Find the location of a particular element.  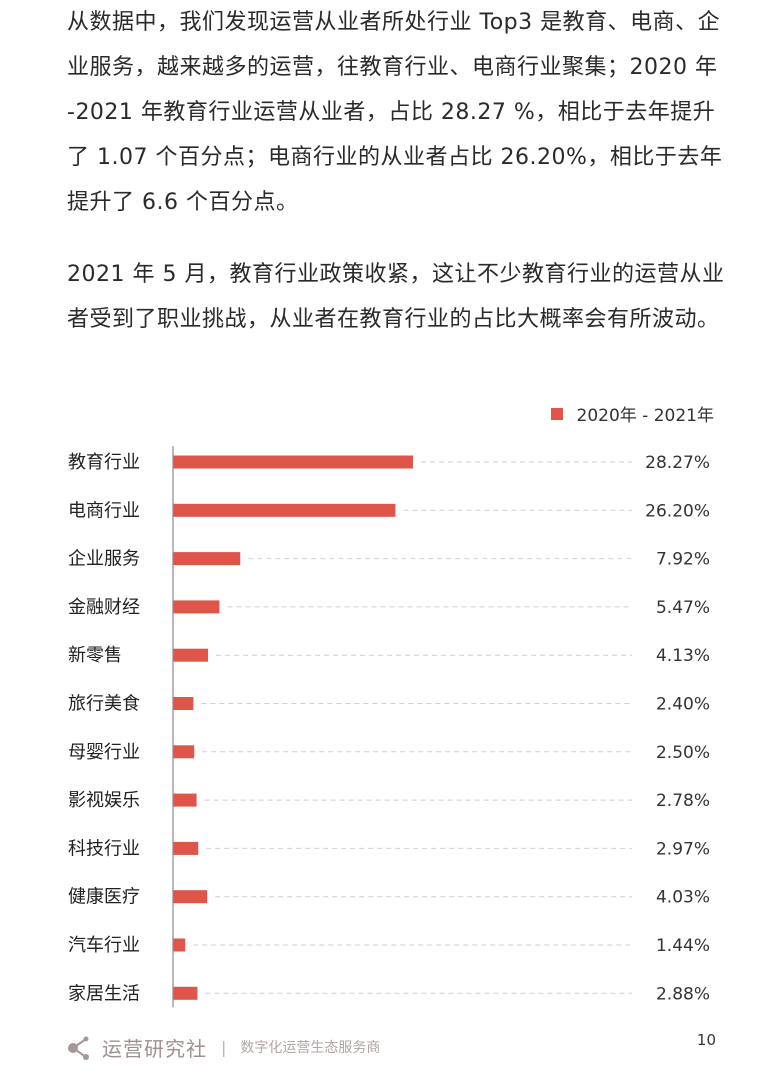

category-label: 新零售 is located at coordinates (95, 655).